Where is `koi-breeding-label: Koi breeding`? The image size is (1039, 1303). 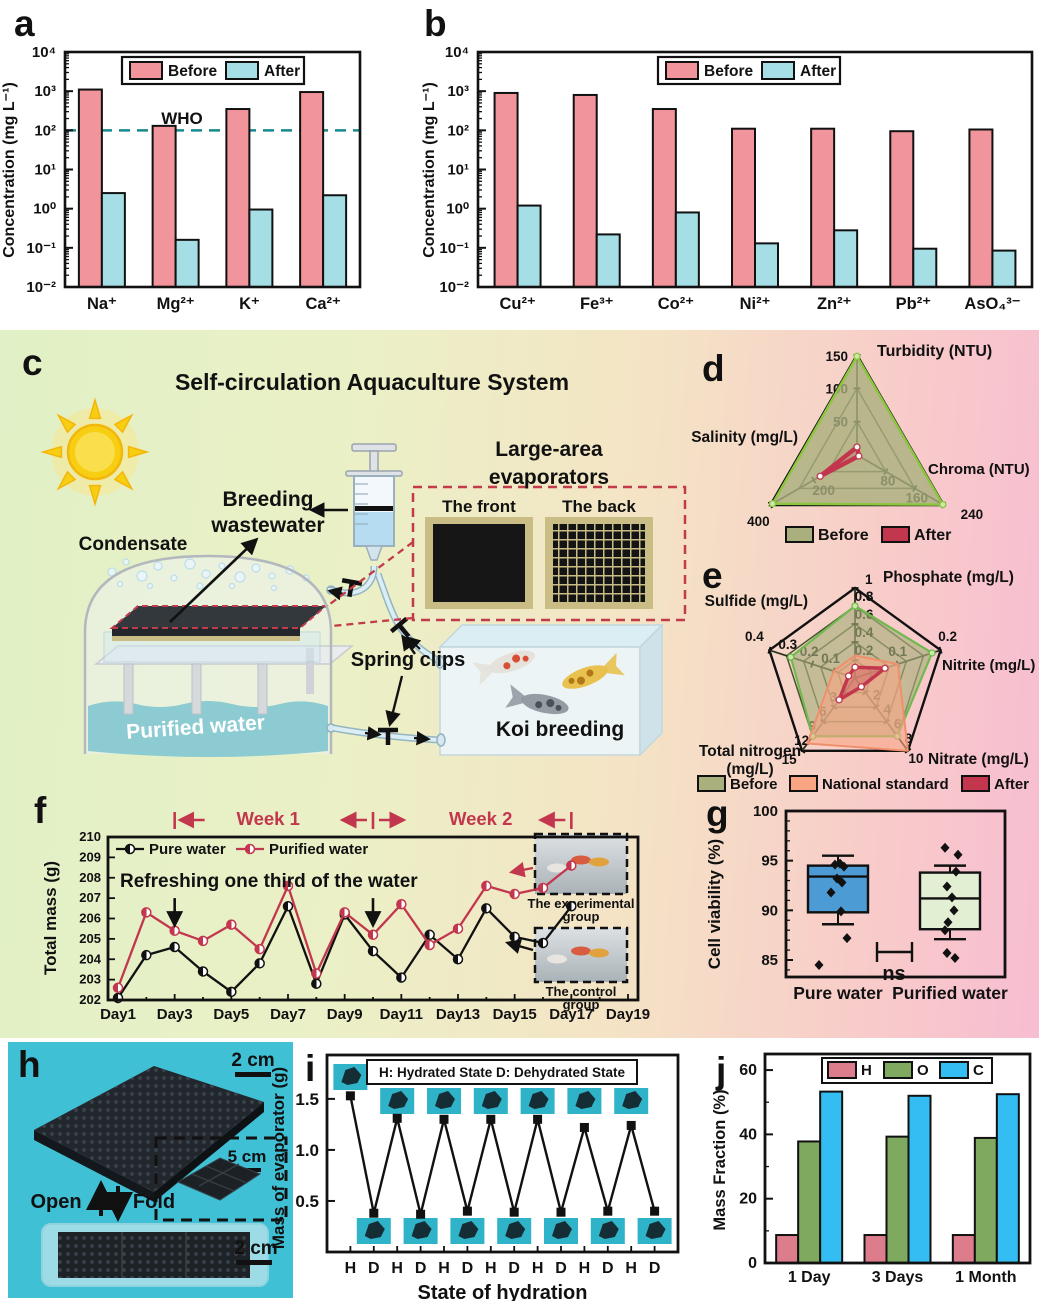
koi-breeding-label: Koi breeding is located at coordinates (560, 729).